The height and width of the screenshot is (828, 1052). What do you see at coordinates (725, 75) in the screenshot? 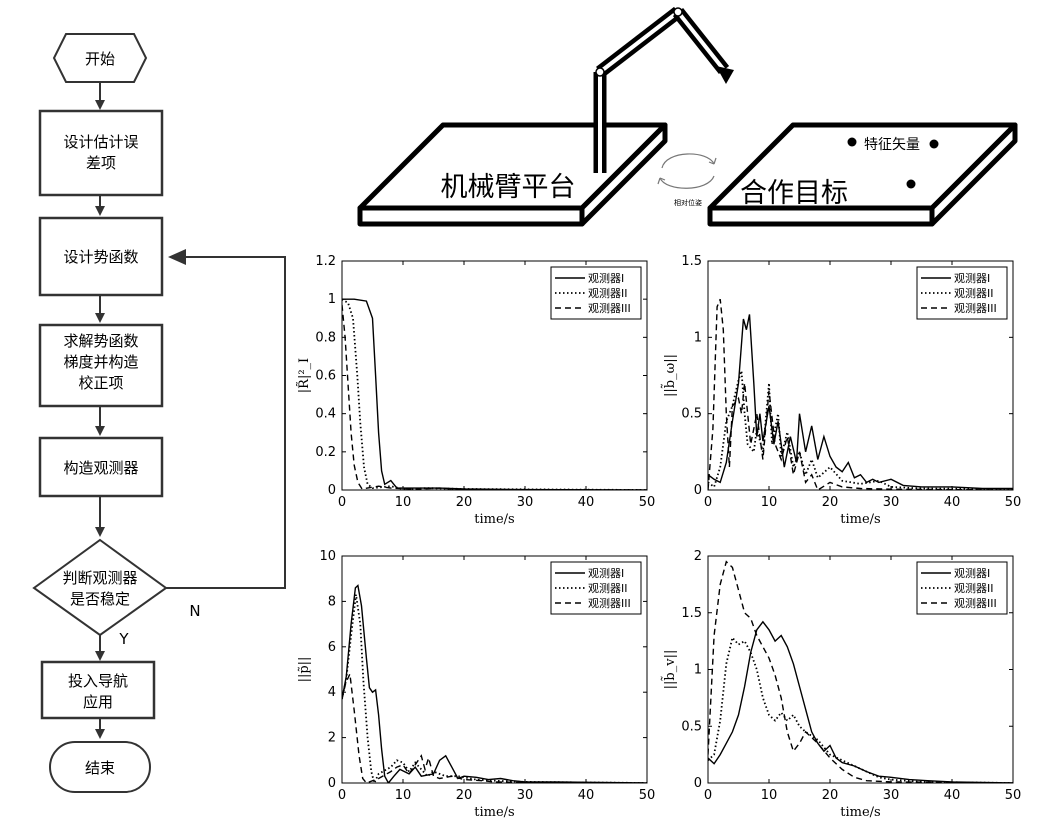
I see `gripper-icon` at bounding box center [725, 75].